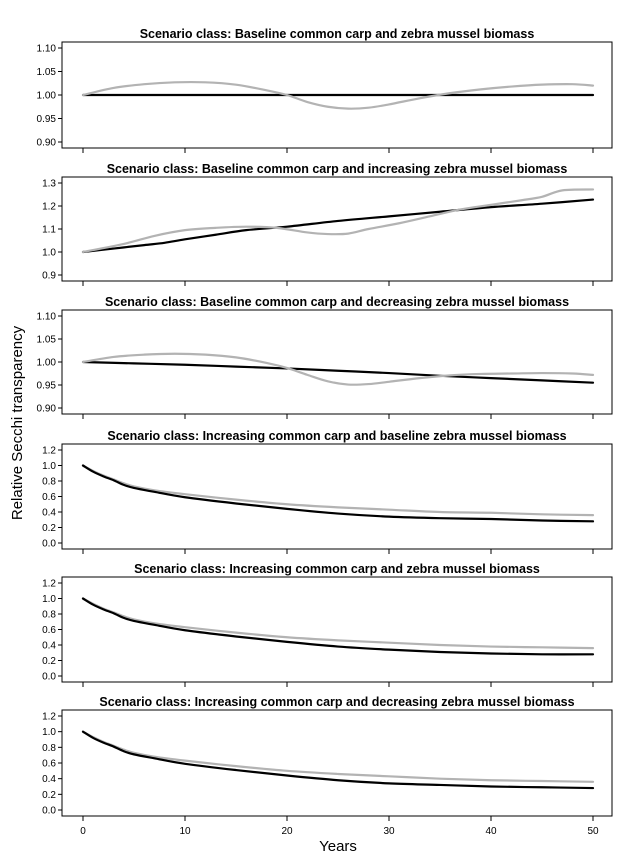 This screenshot has height=863, width=627. I want to click on y-axis-title: Relative Secchi transparency, so click(17, 422).